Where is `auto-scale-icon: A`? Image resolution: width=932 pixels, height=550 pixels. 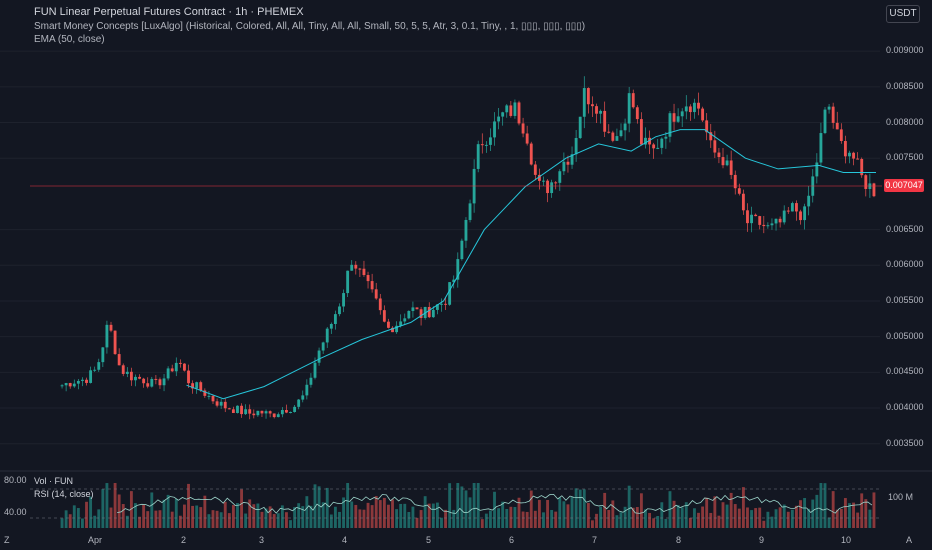
auto-scale-icon: A is located at coordinates (909, 540).